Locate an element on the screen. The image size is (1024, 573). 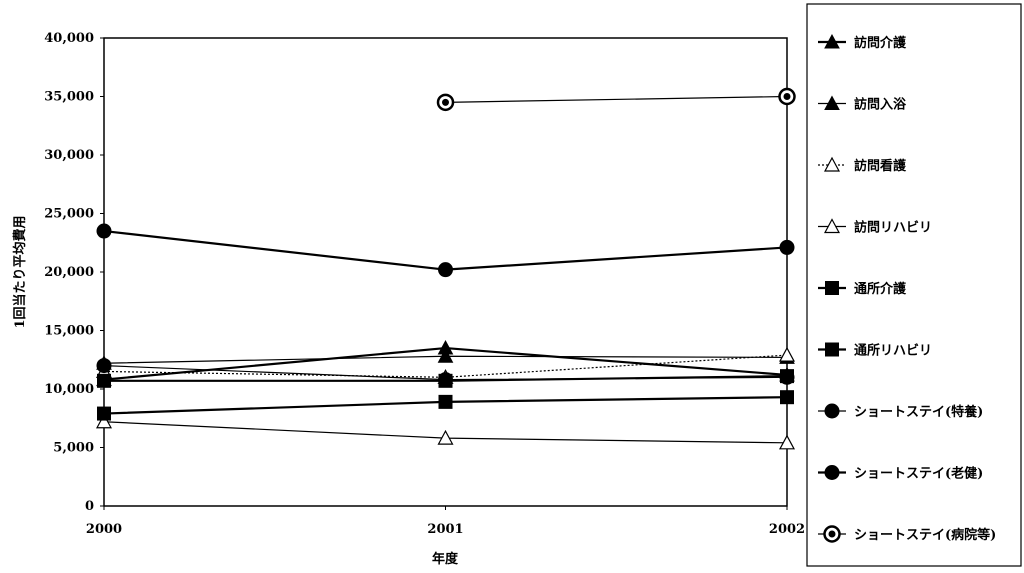
x-axis-title: 年度 is located at coordinates (445, 559).